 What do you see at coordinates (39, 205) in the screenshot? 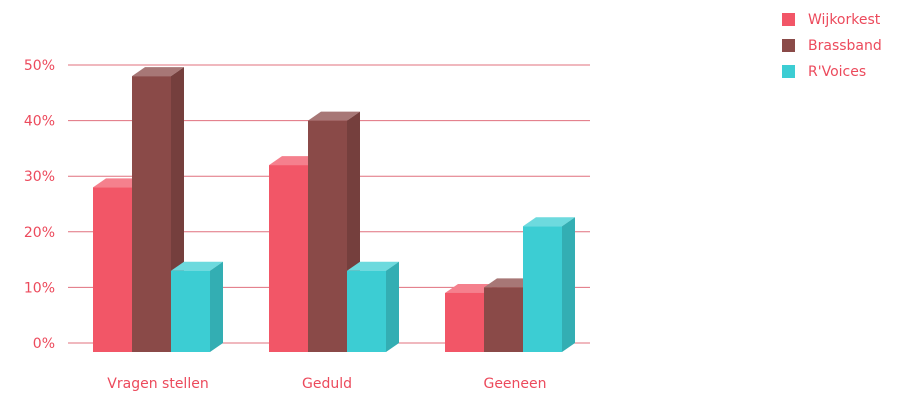
I see `y-axis-ticks: 0% 10% 20% 30% 40% 50%` at bounding box center [39, 205].